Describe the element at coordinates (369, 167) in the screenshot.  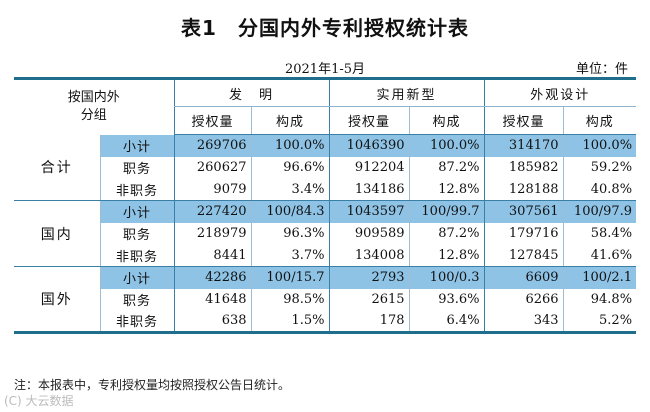
I see `table-cell: 912204` at that location.